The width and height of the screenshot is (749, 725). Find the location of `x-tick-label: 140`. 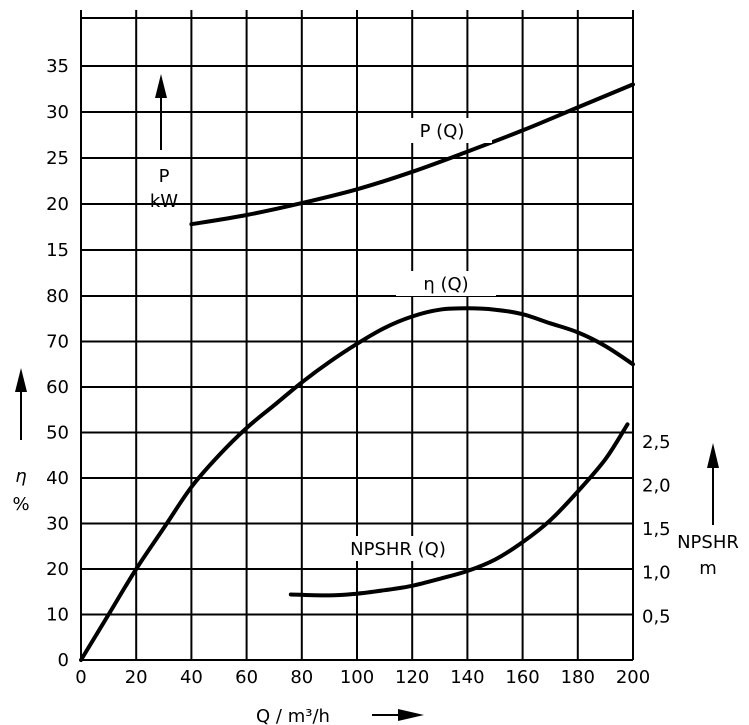

x-tick-label: 140 is located at coordinates (467, 677).